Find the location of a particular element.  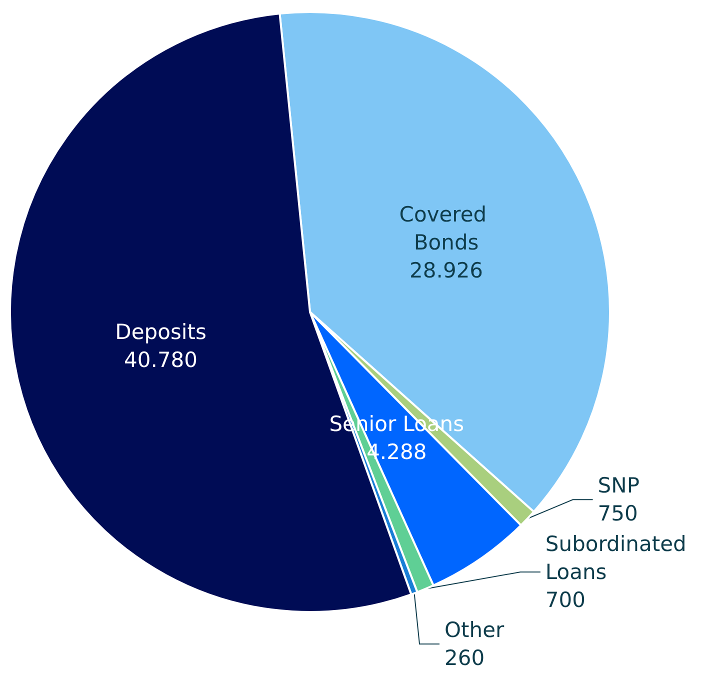

data-label: 40.780 is located at coordinates (161, 360).